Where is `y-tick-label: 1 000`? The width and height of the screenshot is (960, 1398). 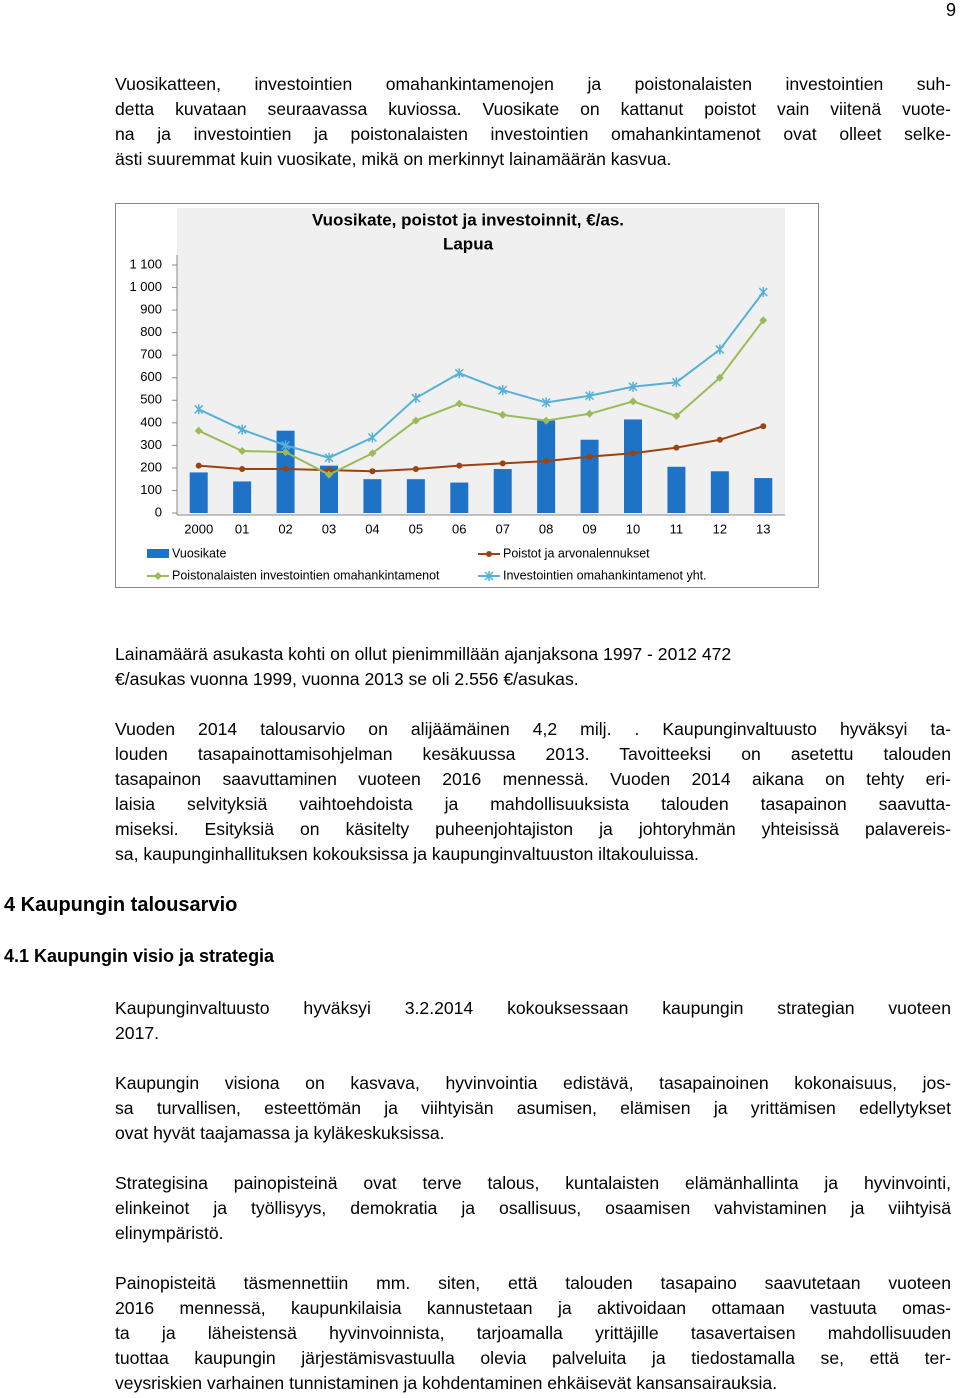 y-tick-label: 1 000 is located at coordinates (145, 286).